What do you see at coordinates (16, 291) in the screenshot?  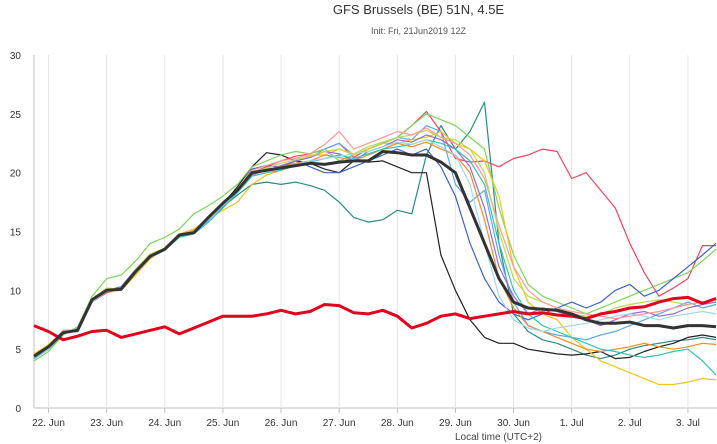 I see `y-tick-label: 10` at bounding box center [16, 291].